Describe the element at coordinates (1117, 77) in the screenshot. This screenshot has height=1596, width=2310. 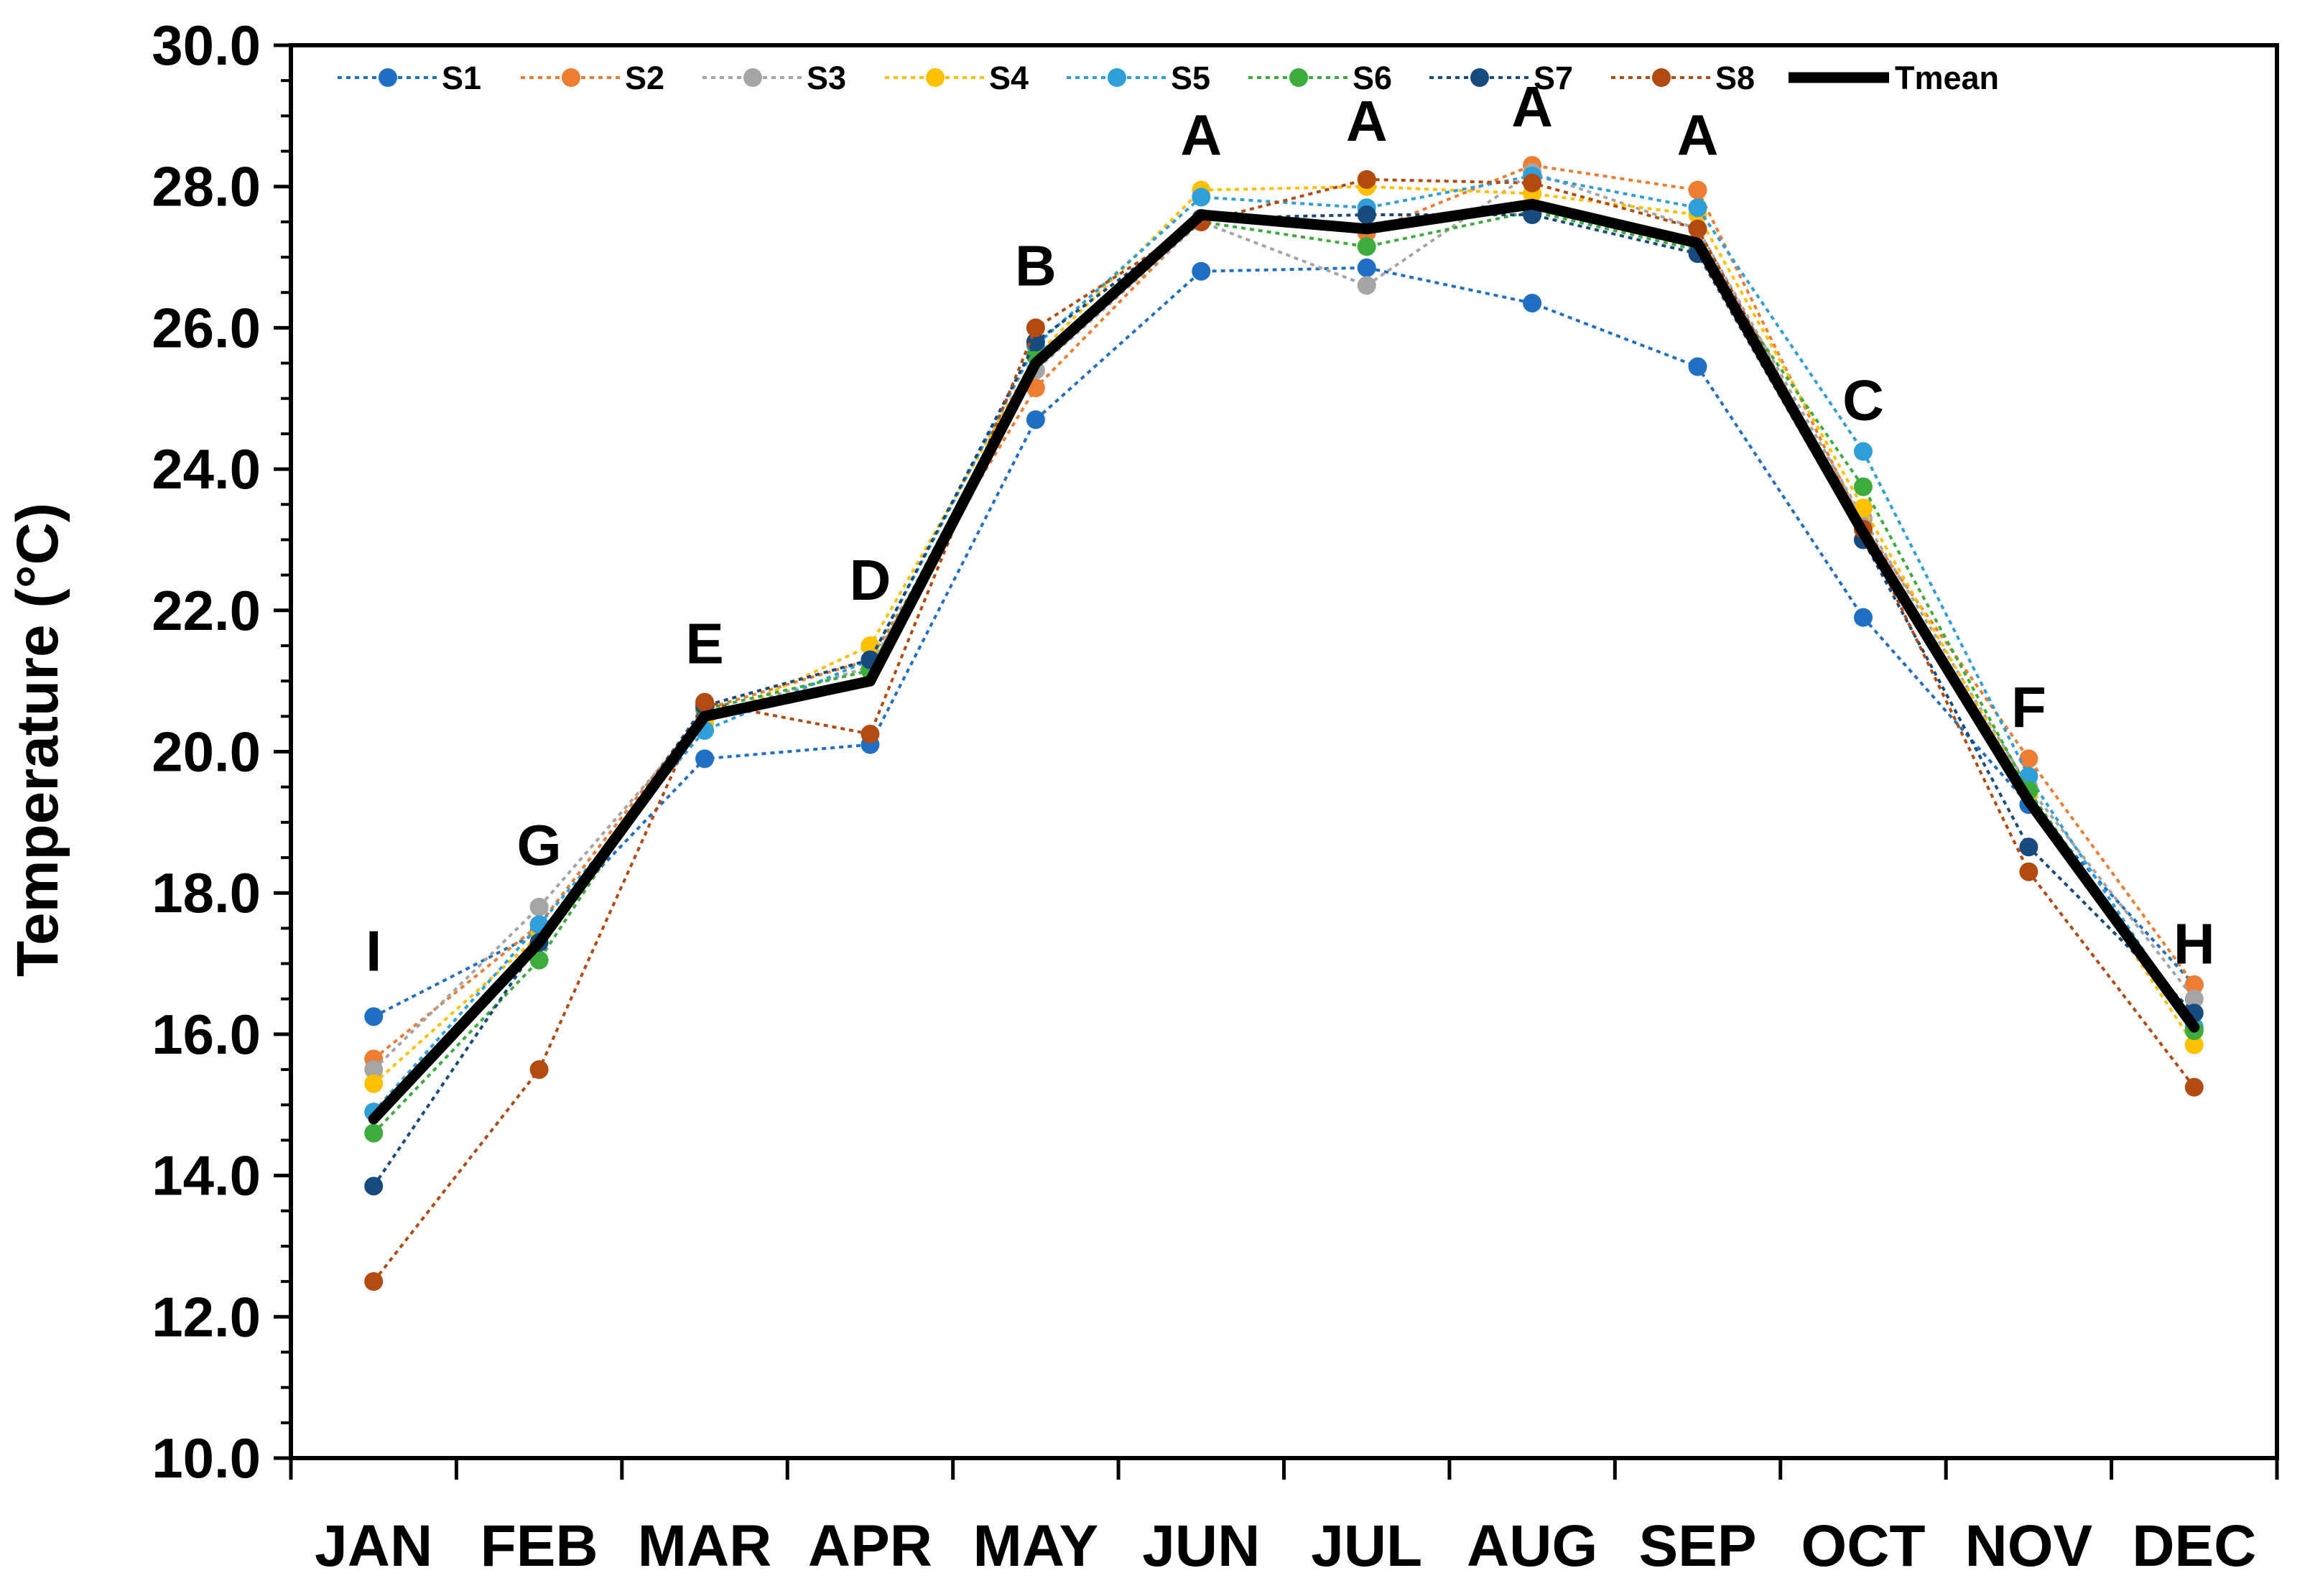
I see `legend-marker-s5` at that location.